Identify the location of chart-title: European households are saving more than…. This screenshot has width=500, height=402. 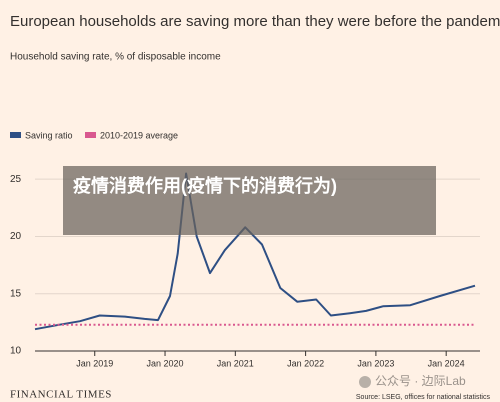
(255, 21).